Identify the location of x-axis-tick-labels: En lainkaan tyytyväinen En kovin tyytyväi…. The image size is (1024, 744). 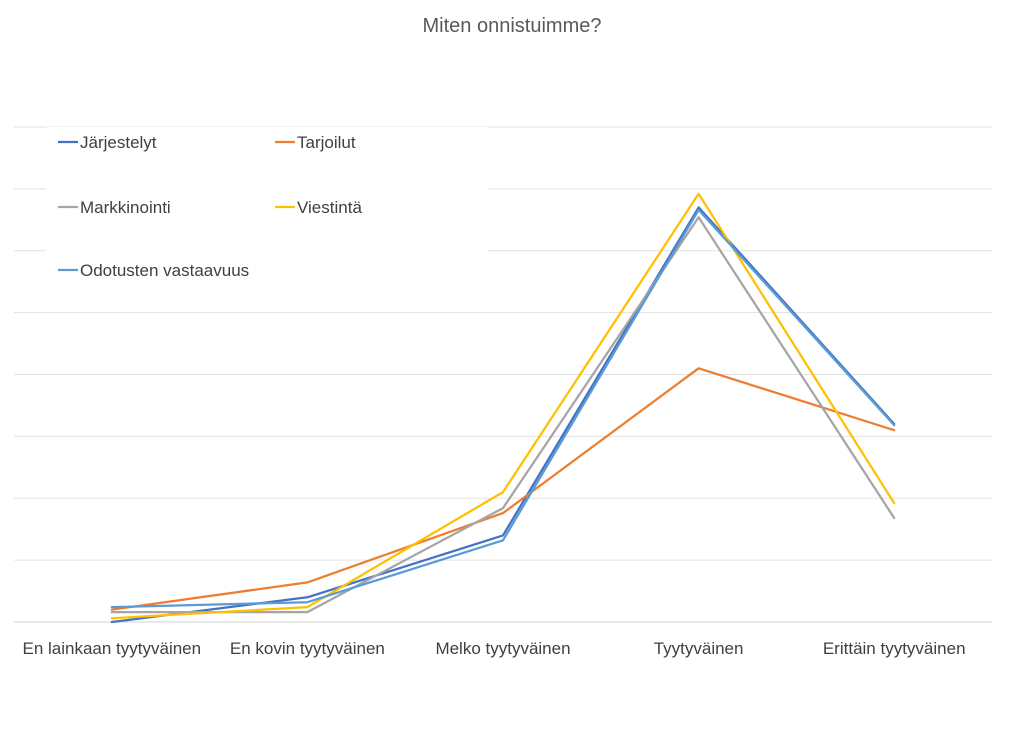
(493, 648).